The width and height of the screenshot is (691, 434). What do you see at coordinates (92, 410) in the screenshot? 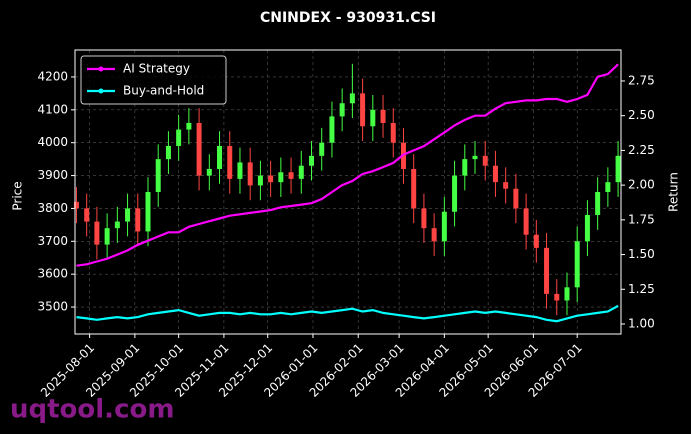
I see `watermark: uqtool.com` at bounding box center [92, 410].